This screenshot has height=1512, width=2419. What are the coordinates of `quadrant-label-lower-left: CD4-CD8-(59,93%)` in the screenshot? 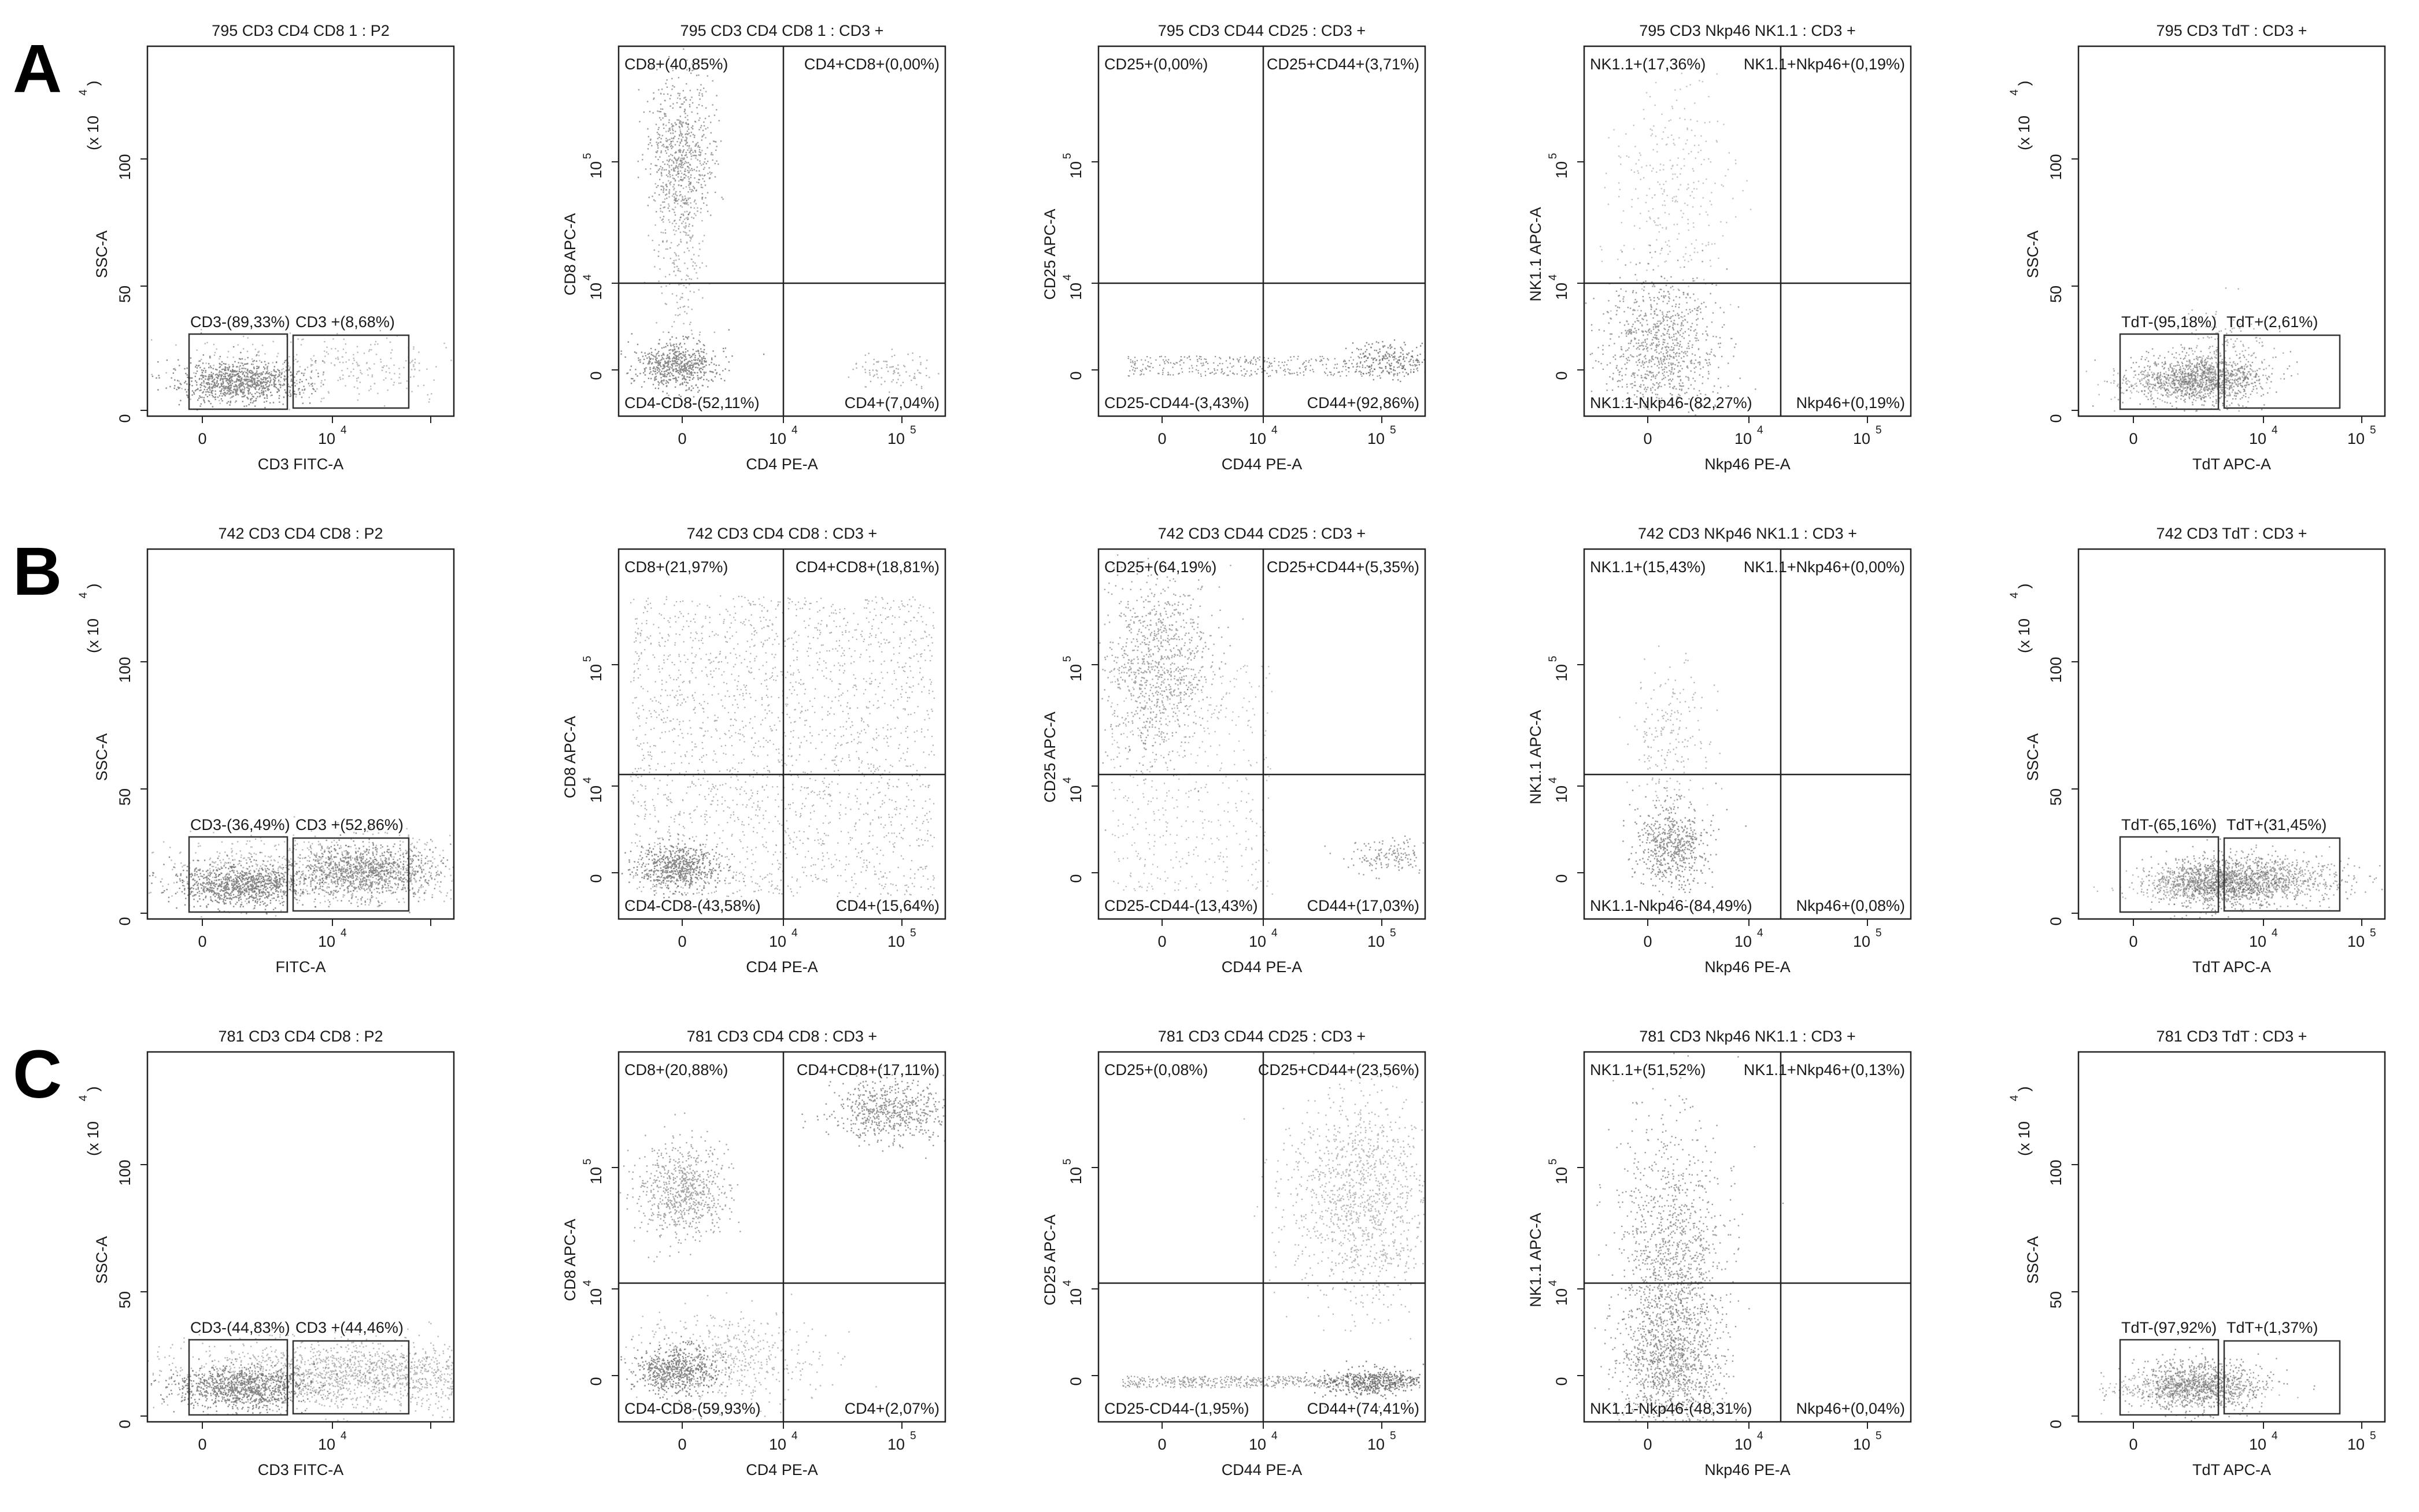 It's located at (692, 1408).